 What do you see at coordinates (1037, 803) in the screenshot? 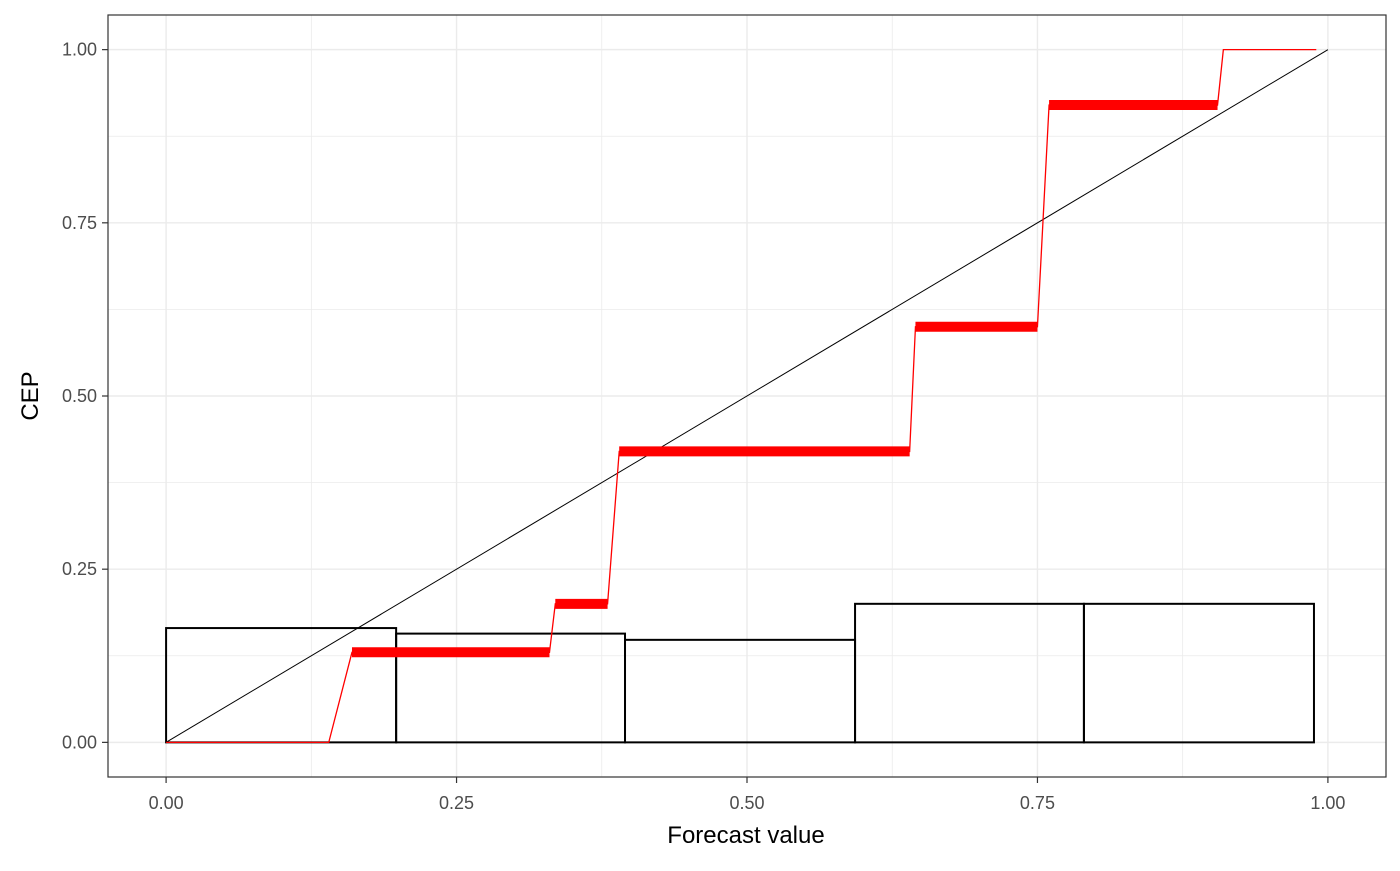
I see `x-tick-label: 0.75` at bounding box center [1037, 803].